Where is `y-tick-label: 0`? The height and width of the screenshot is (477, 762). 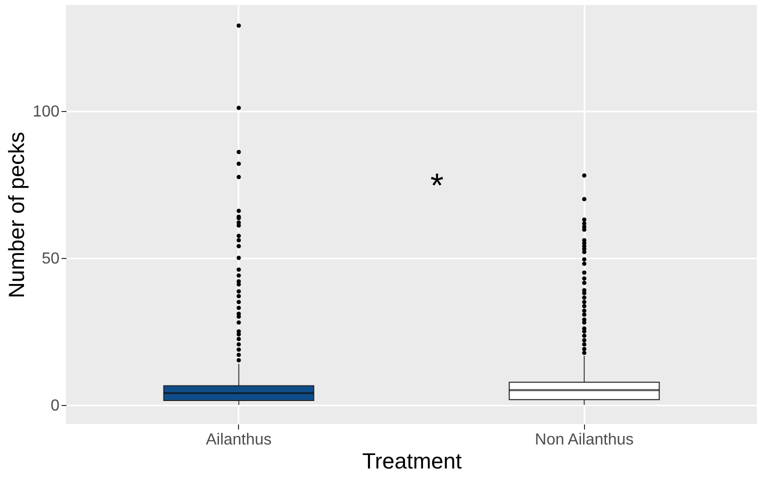 y-tick-label: 0 is located at coordinates (55, 405).